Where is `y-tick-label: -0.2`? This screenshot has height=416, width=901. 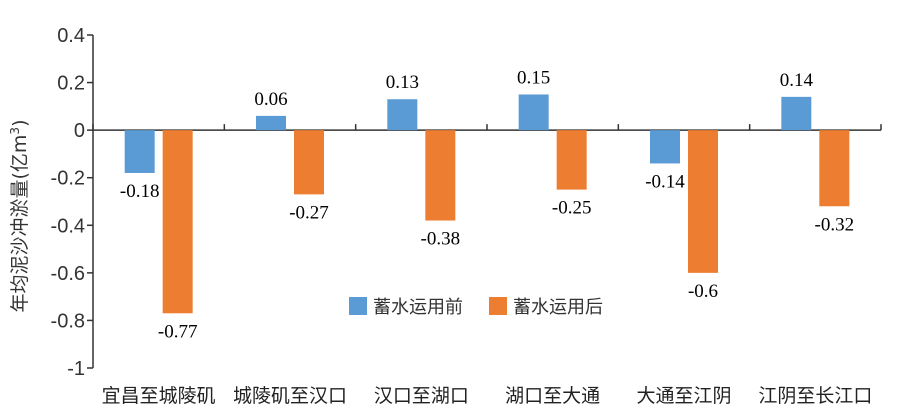
y-tick-label: -0.2 is located at coordinates (68, 179).